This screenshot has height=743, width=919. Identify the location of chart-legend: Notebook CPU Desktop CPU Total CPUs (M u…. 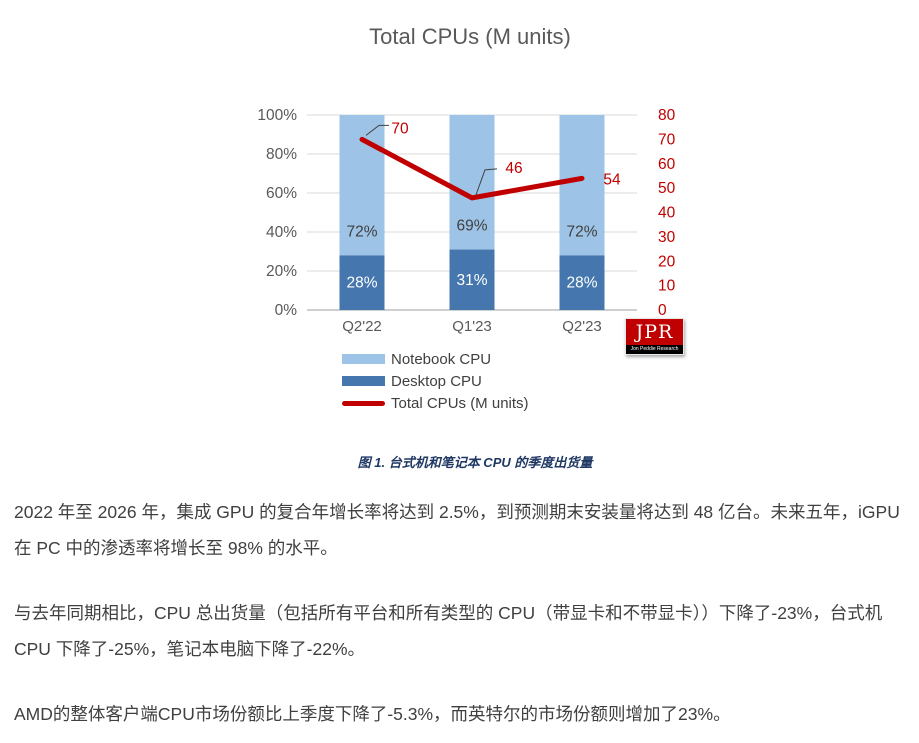
(435, 381).